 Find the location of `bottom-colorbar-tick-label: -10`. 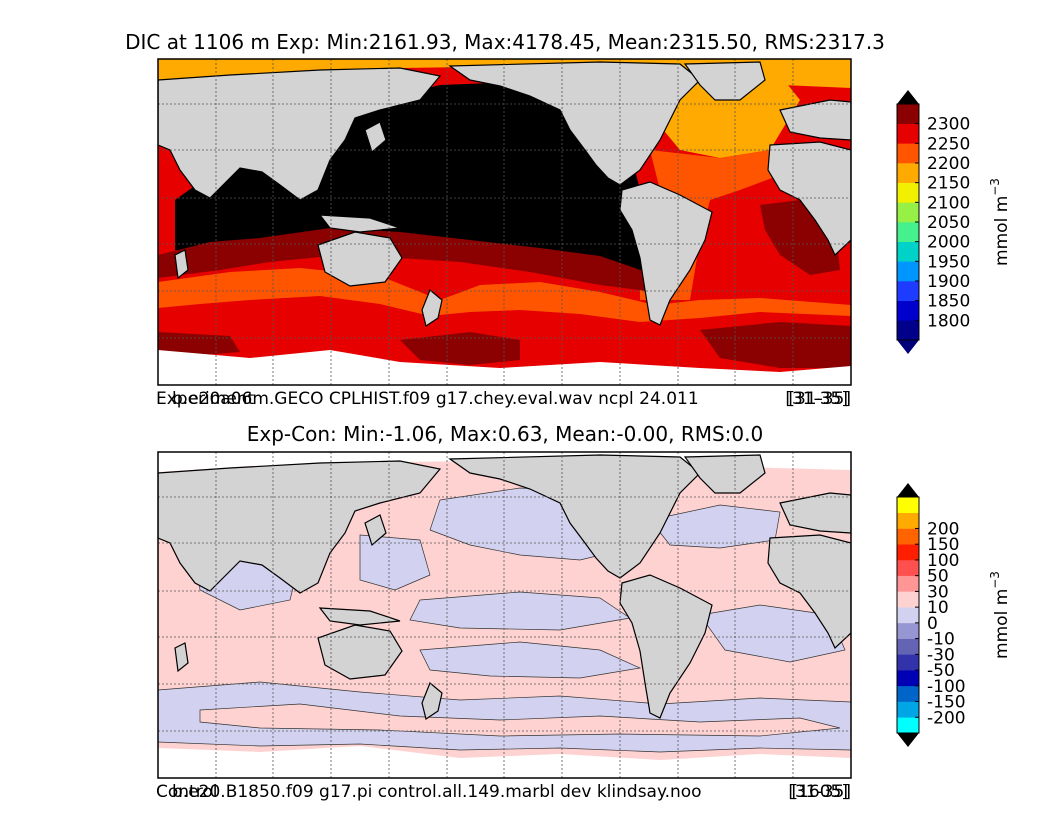

bottom-colorbar-tick-label: -10 is located at coordinates (941, 640).